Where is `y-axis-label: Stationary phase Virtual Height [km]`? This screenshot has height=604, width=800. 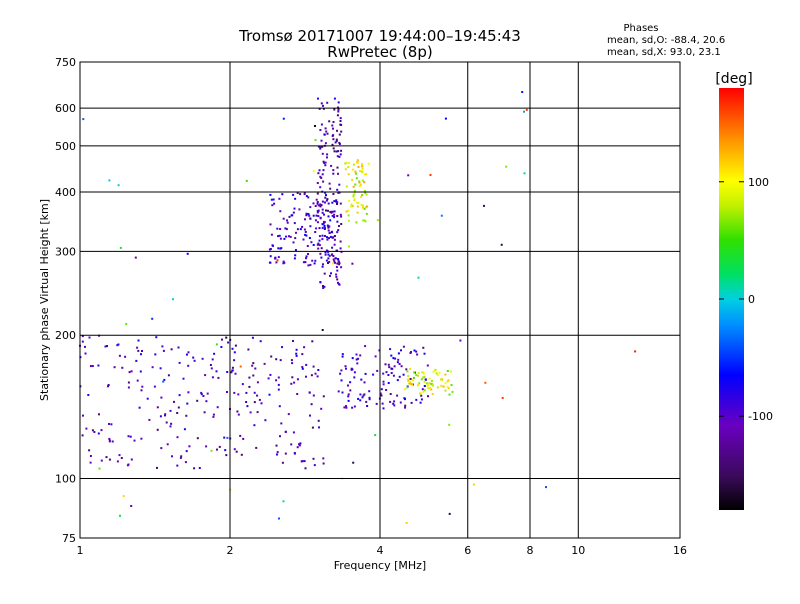
y-axis-label: Stationary phase Virtual Height [km] is located at coordinates (44, 300).